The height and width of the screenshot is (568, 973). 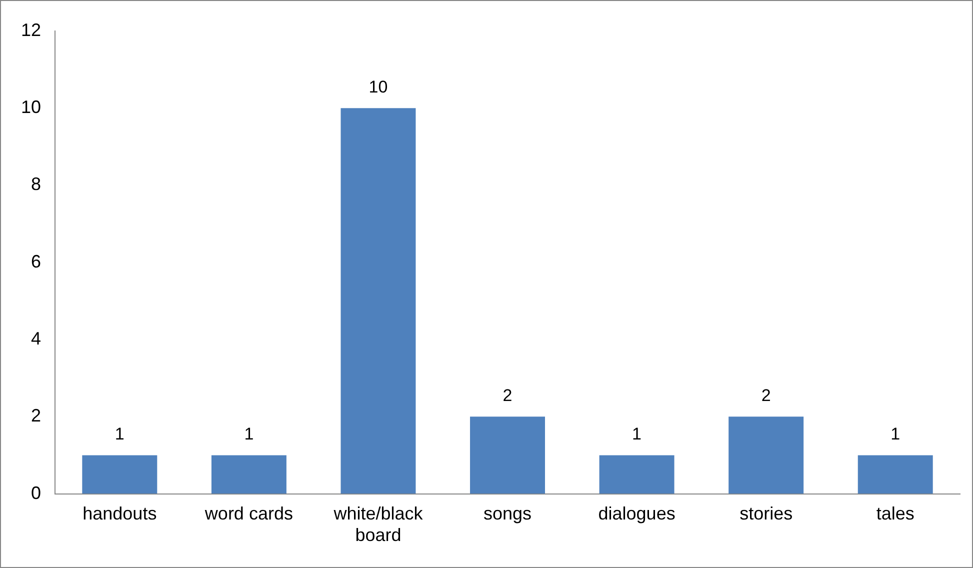 I want to click on x-tick-label: dialogues, so click(x=637, y=514).